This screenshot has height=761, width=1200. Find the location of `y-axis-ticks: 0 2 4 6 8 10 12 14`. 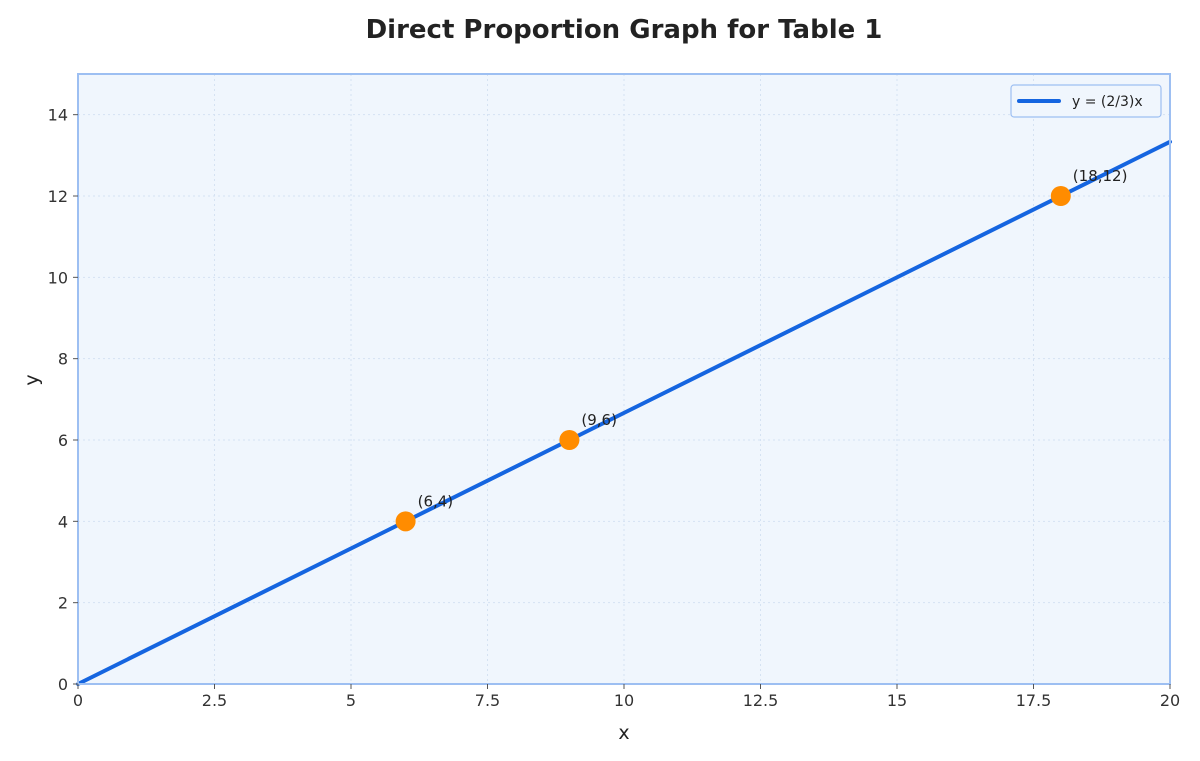

y-axis-ticks: 0 2 4 6 8 10 12 14 is located at coordinates (63, 400).